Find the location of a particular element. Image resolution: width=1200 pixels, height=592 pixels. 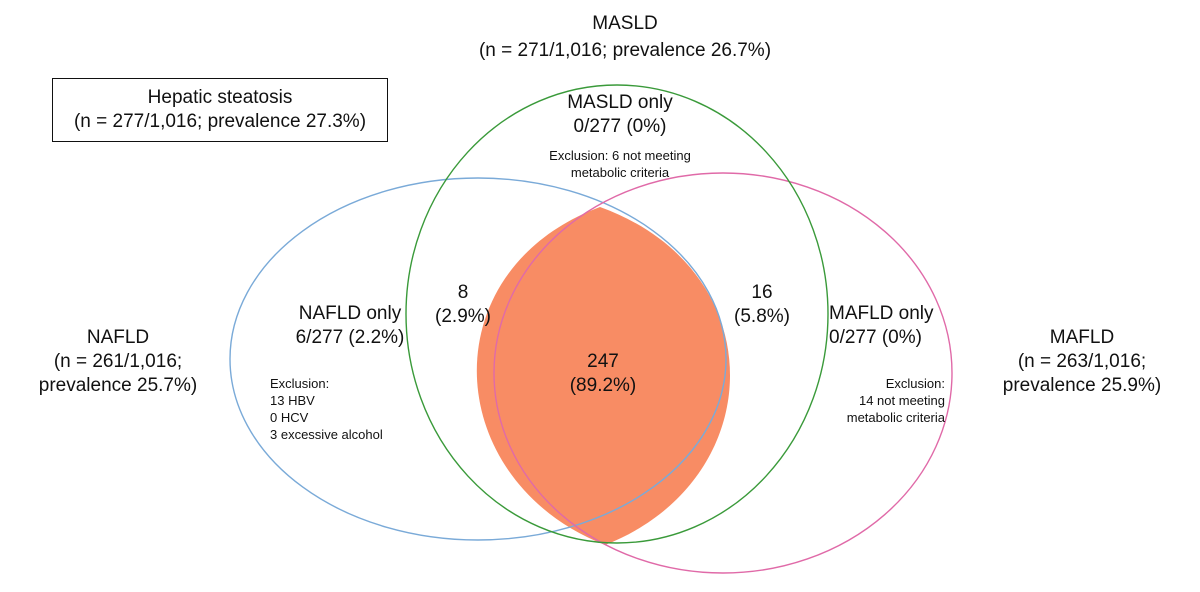

masld-mafld-overlap: 16 (5.8%) is located at coordinates (762, 305).